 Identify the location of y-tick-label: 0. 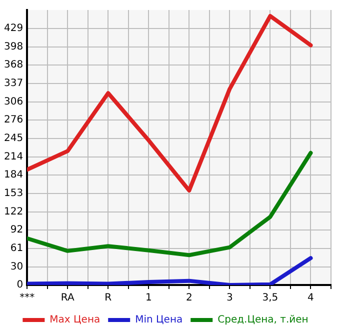
(20, 285).